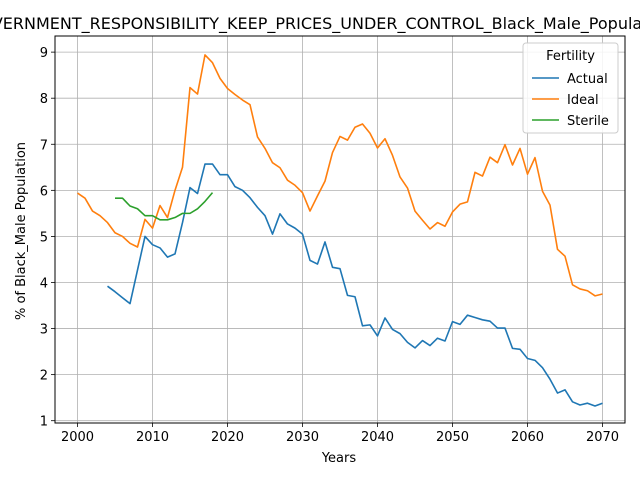 The width and height of the screenshot is (640, 480). Describe the element at coordinates (44, 283) in the screenshot. I see `y-tick-label: 4` at that location.